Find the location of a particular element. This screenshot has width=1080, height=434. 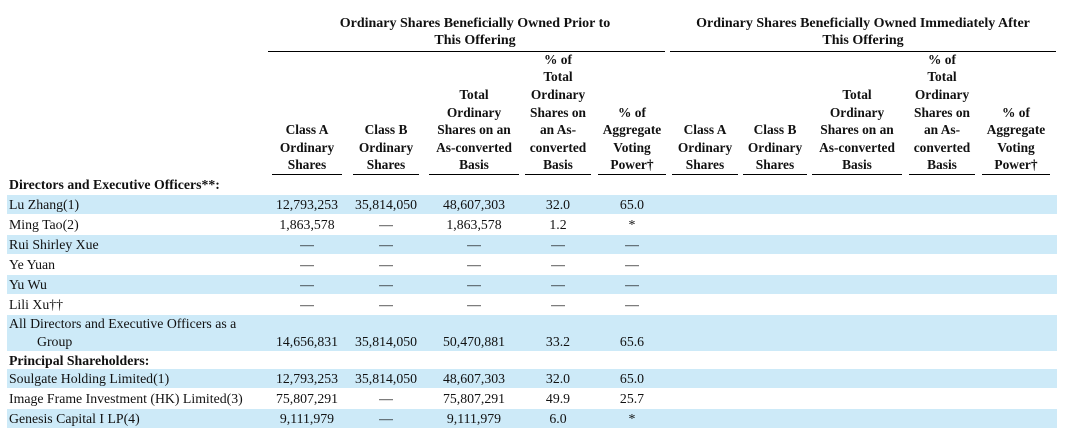

column-header-line: converted is located at coordinates (558, 147).